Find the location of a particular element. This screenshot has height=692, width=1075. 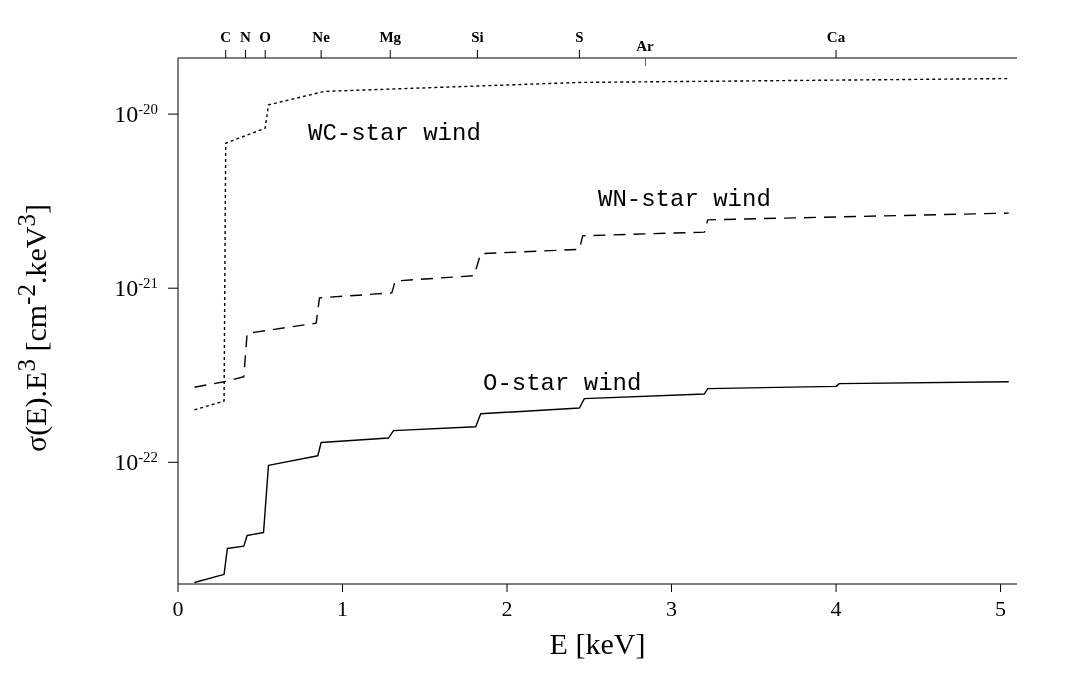

x-tick-label: 1 is located at coordinates (343, 608).